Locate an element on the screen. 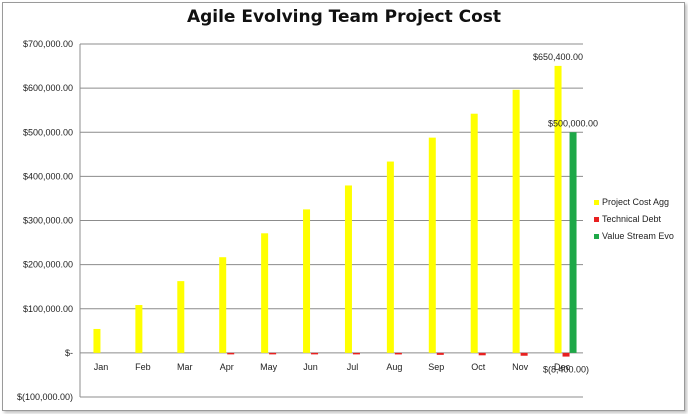 The image size is (688, 414). y-tick-label: $600,000.00 is located at coordinates (48, 88).